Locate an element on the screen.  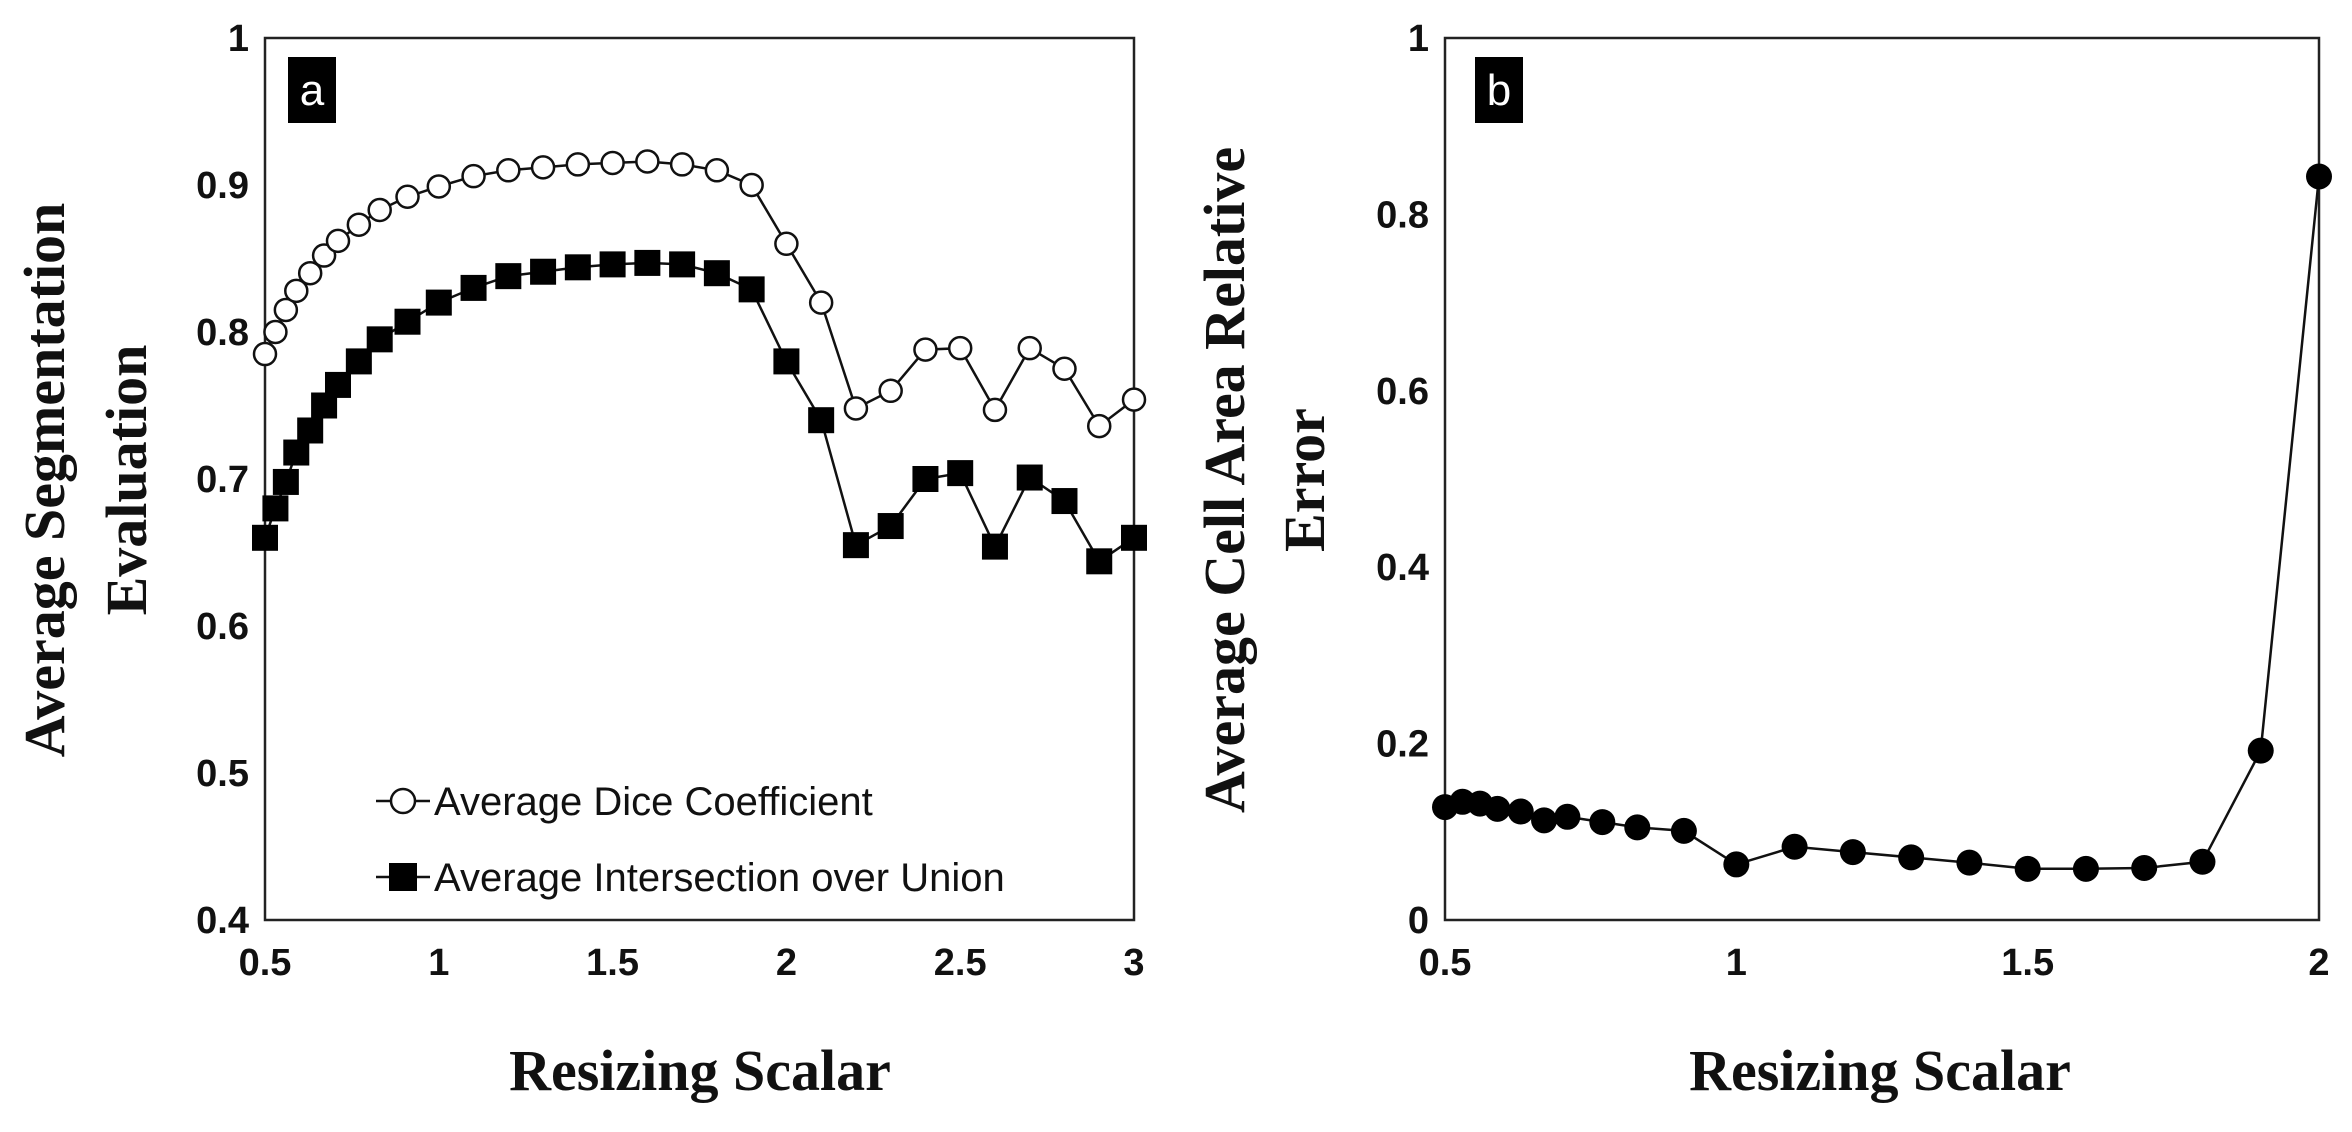
legend-dice-marker is located at coordinates (403, 801).